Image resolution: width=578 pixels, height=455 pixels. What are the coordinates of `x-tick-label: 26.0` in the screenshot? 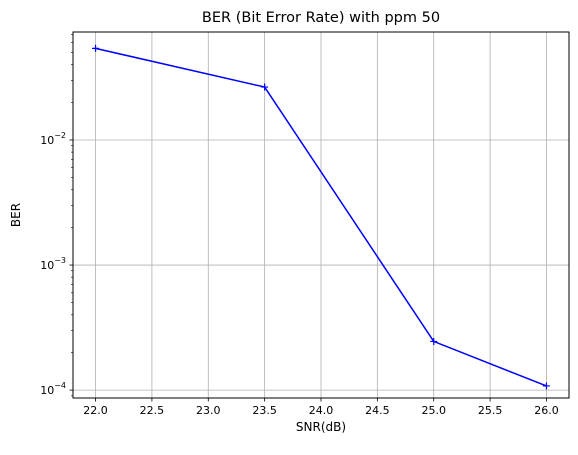 It's located at (546, 410).